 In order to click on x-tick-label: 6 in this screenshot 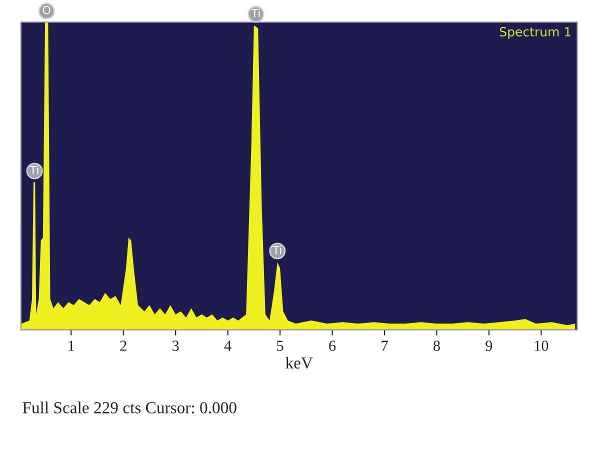, I will do `click(332, 345)`.